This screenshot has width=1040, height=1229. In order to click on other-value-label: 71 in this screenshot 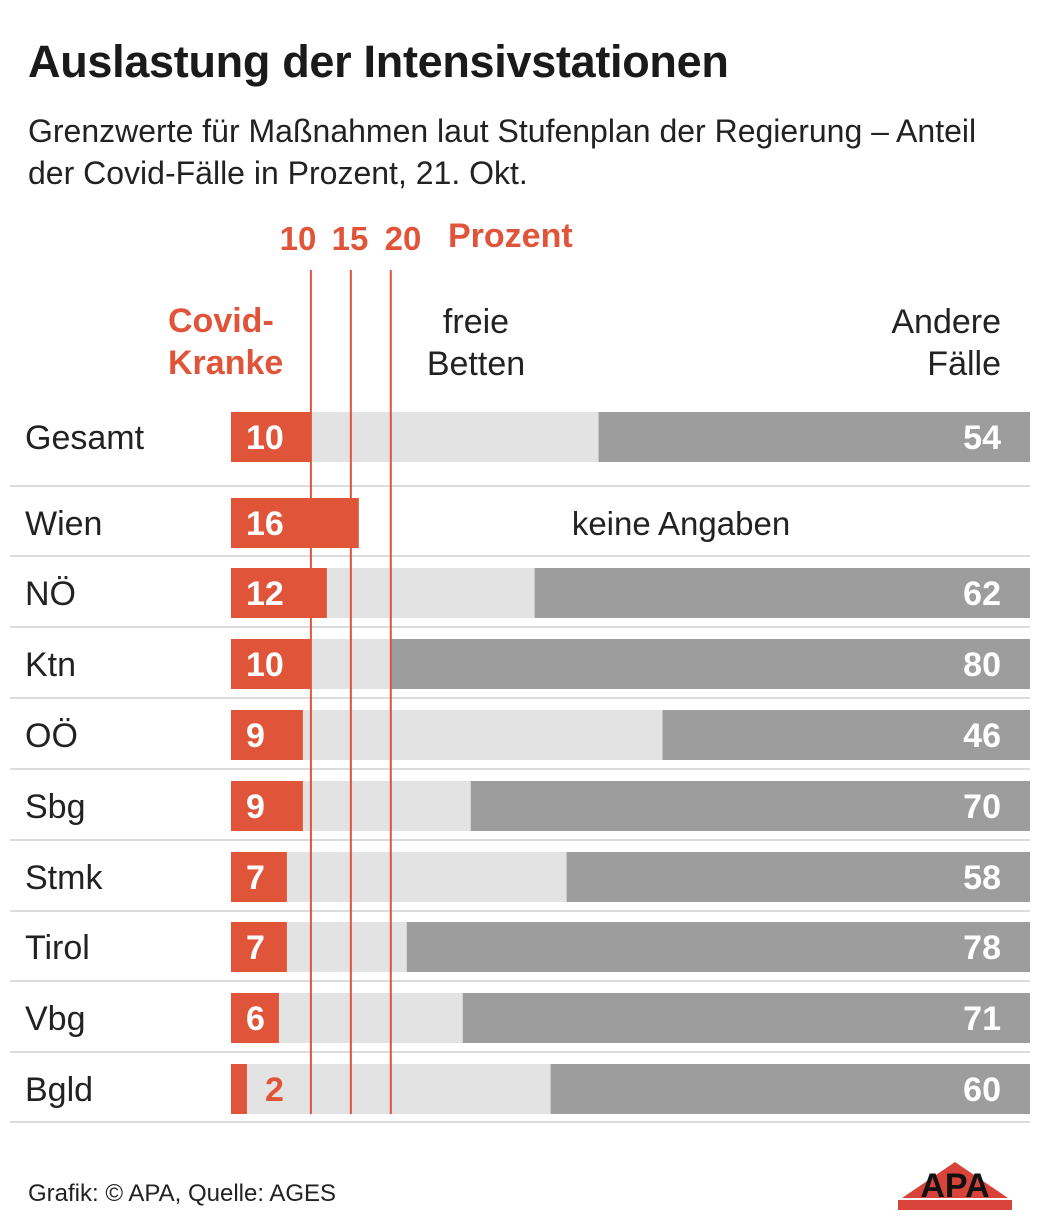, I will do `click(982, 1019)`.